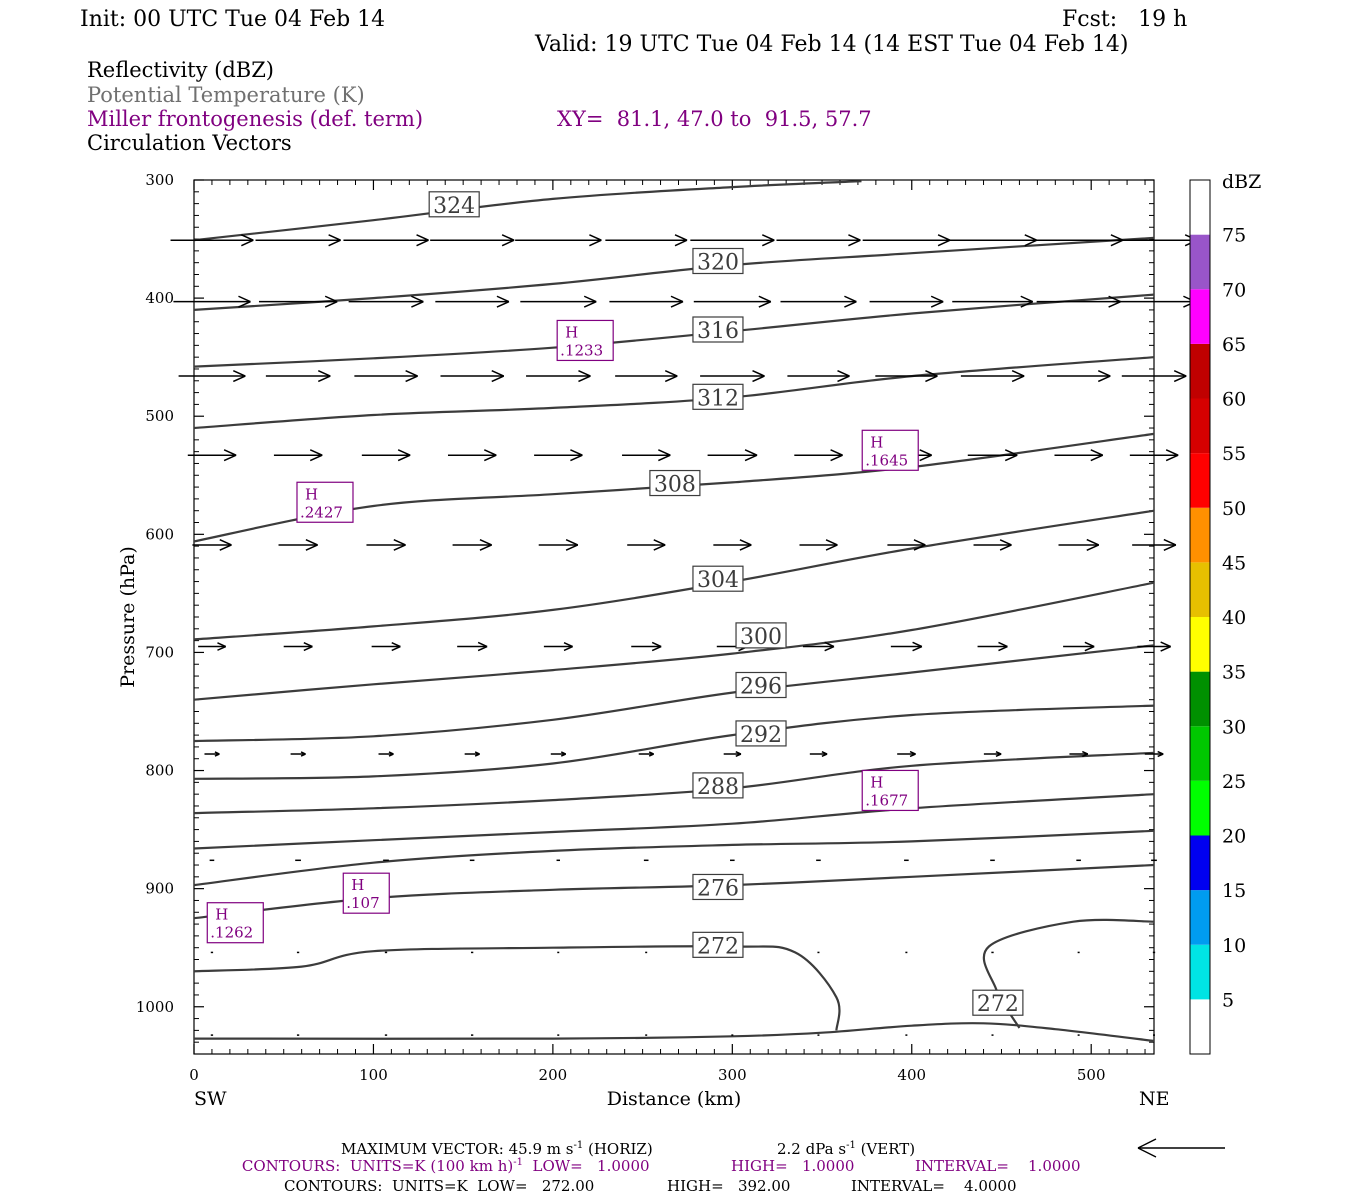 This screenshot has width=1350, height=1204. What do you see at coordinates (732, 1075) in the screenshot?
I see `x-tick-label: 300` at bounding box center [732, 1075].